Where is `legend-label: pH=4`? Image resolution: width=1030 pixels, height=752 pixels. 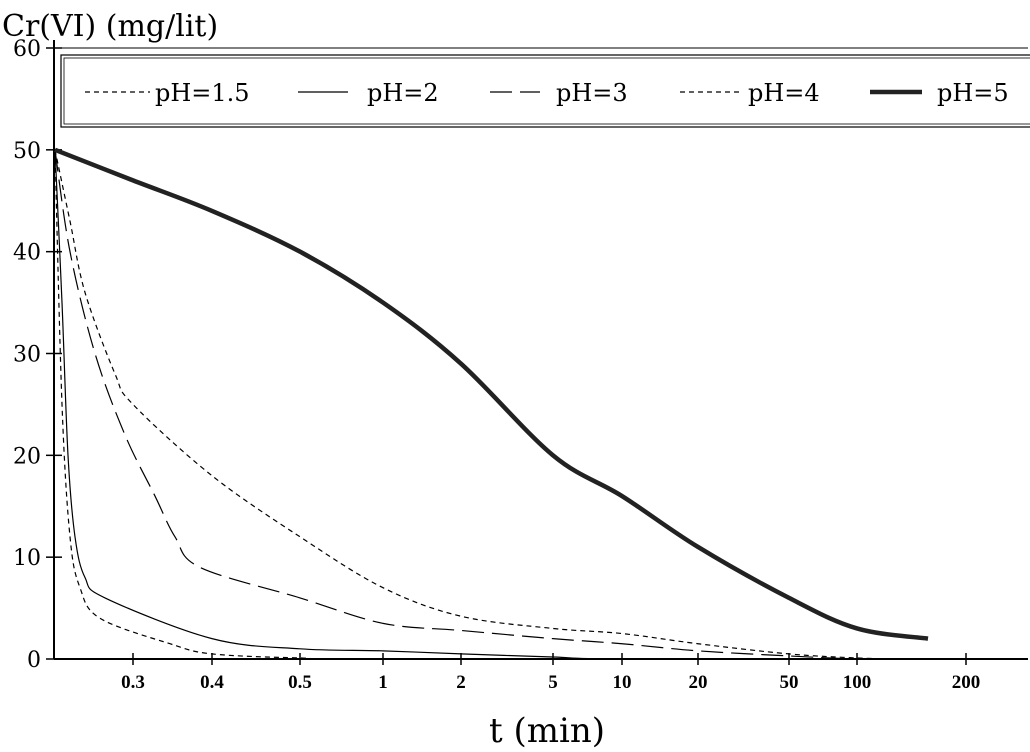
legend-label: pH=4 is located at coordinates (784, 93).